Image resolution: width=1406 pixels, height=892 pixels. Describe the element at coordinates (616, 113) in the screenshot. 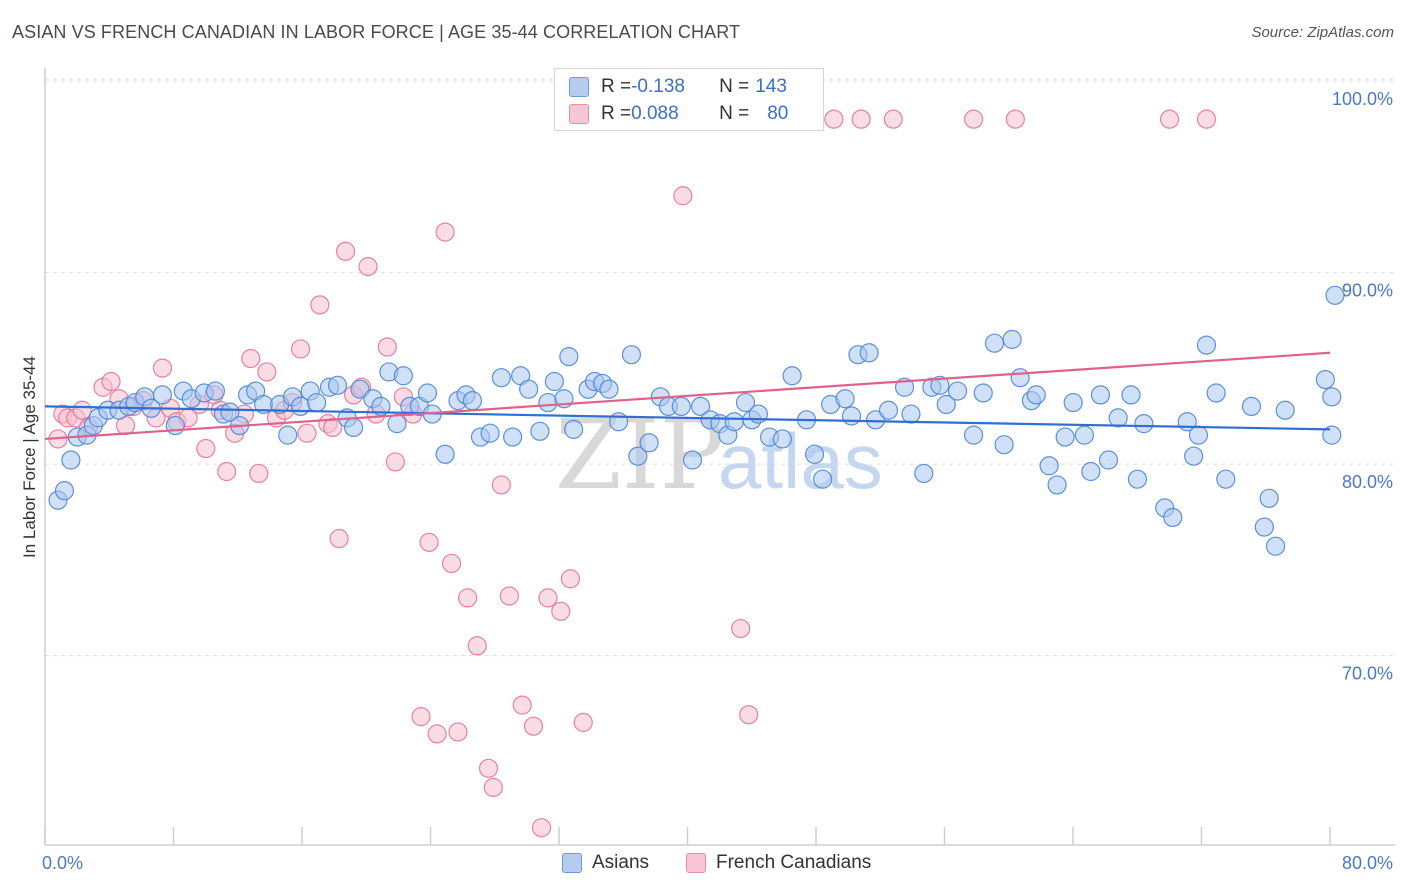

I see `french-r-label: R =` at that location.